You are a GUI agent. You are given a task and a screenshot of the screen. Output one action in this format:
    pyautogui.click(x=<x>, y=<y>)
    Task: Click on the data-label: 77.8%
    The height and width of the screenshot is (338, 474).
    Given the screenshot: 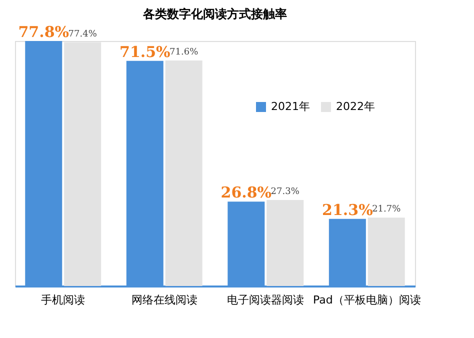 What is the action you would take?
    pyautogui.click(x=44, y=32)
    